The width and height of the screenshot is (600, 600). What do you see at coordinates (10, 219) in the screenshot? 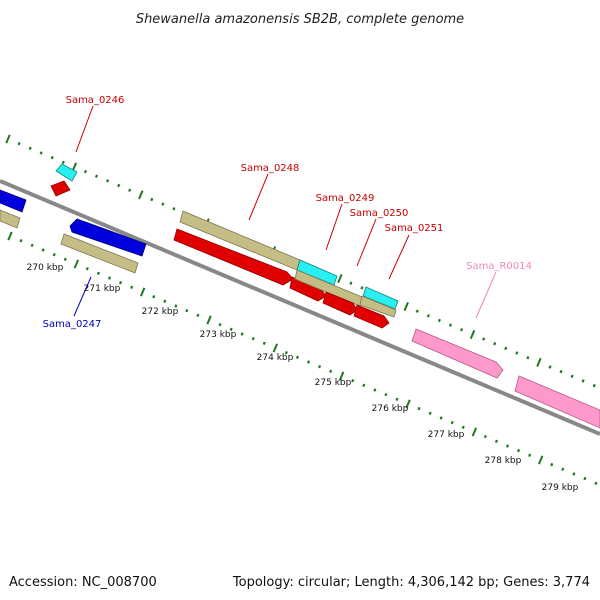
I see `gene-left-track-block` at bounding box center [10, 219].